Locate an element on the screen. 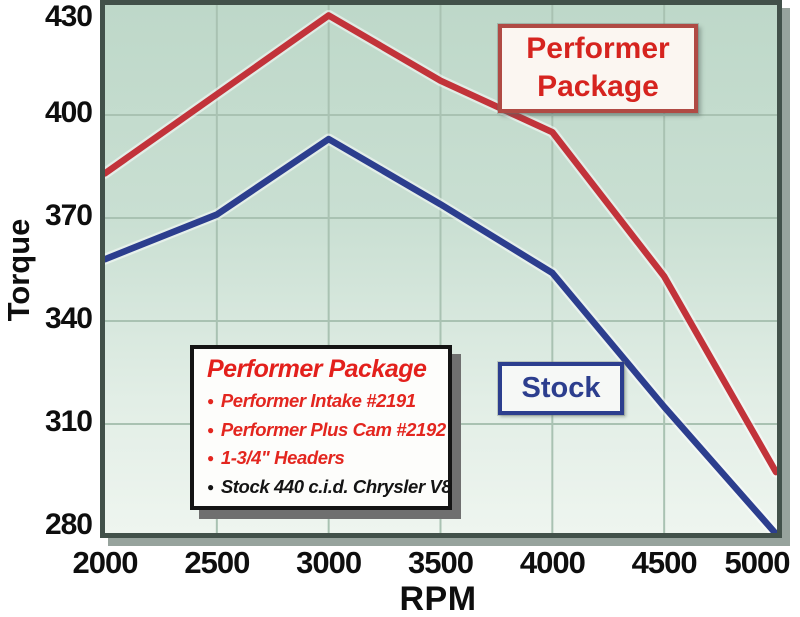 The height and width of the screenshot is (617, 800). legend-item: ● Stock 440 c.i.d. Chrysler V8 is located at coordinates (329, 487).